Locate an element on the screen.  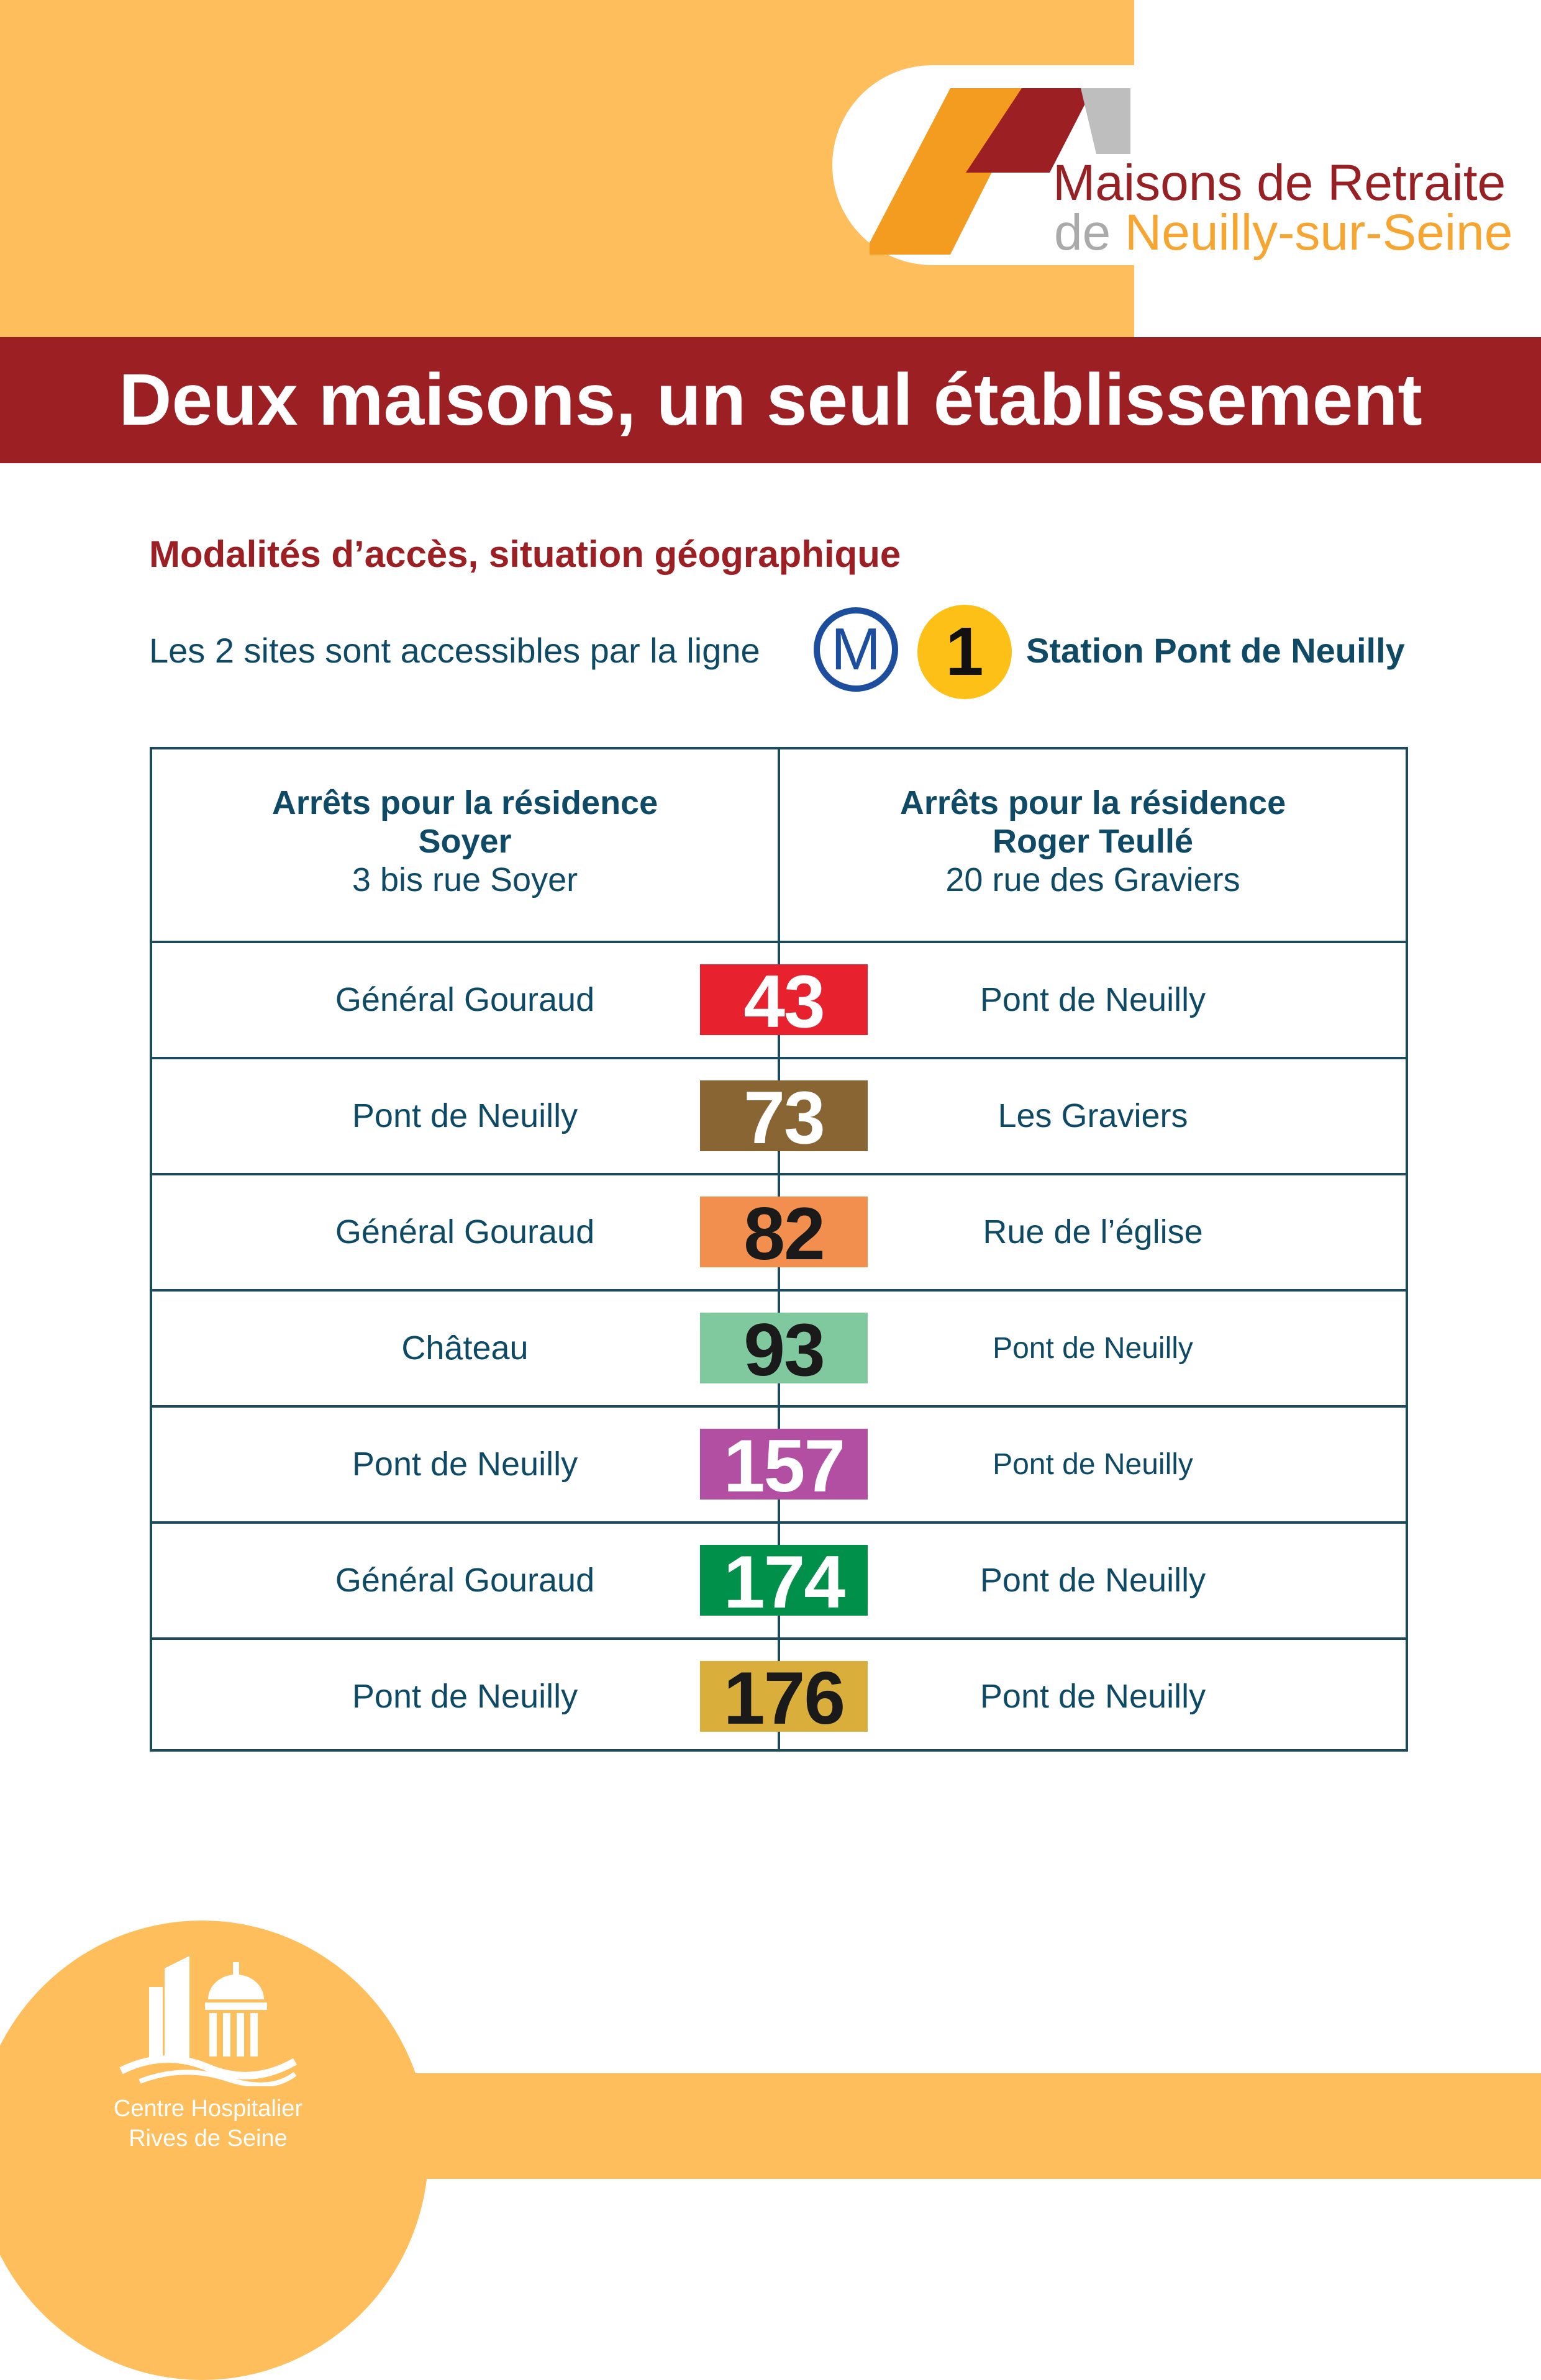
station-name: Station Pont de Neuilly is located at coordinates (1215, 650).